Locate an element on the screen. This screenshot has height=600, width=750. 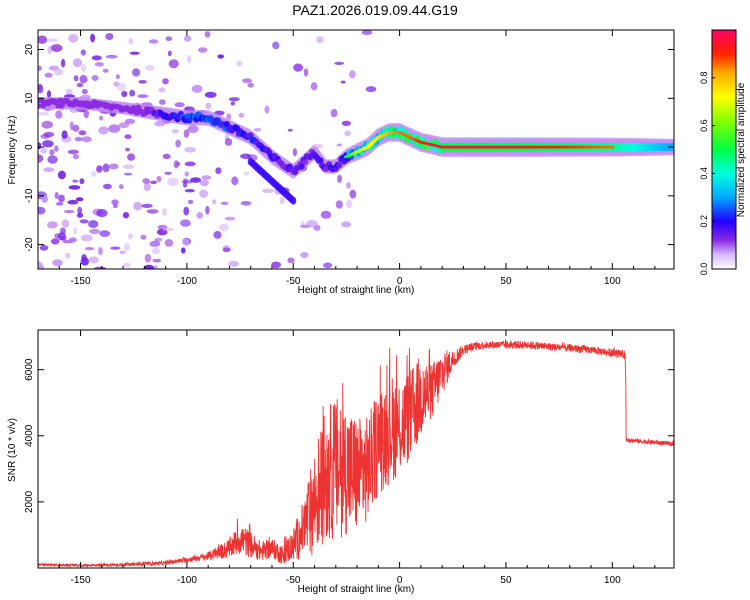
colorbar-label: Normalized spectral amplitude is located at coordinates (741, 149).